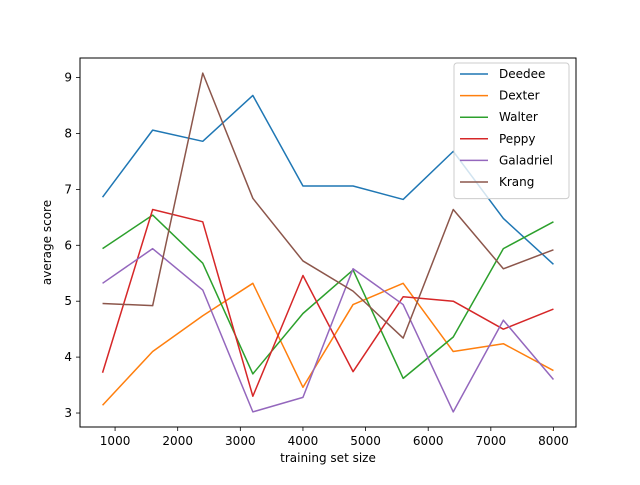 The width and height of the screenshot is (640, 485). Describe the element at coordinates (177, 441) in the screenshot. I see `x-tick-label: 2000` at that location.